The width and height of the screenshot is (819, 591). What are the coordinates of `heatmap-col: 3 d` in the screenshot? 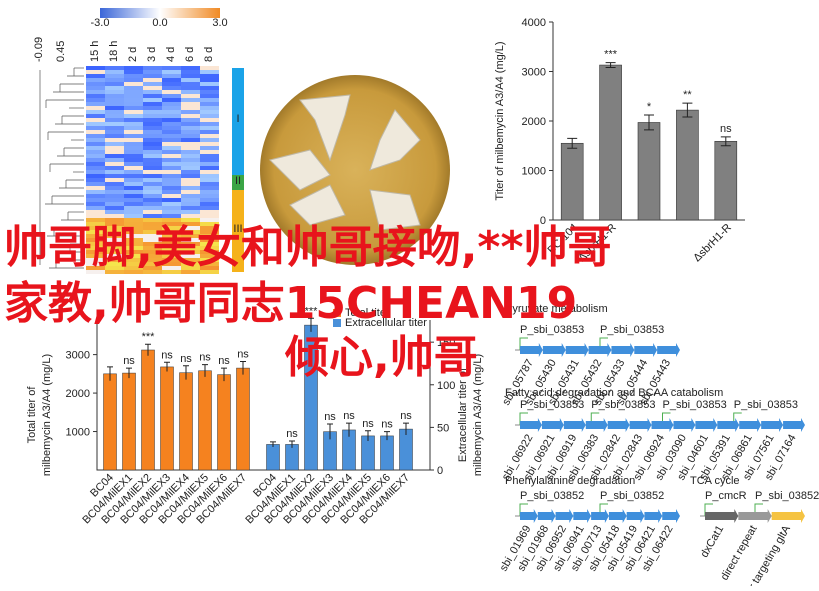 It's located at (152, 54).